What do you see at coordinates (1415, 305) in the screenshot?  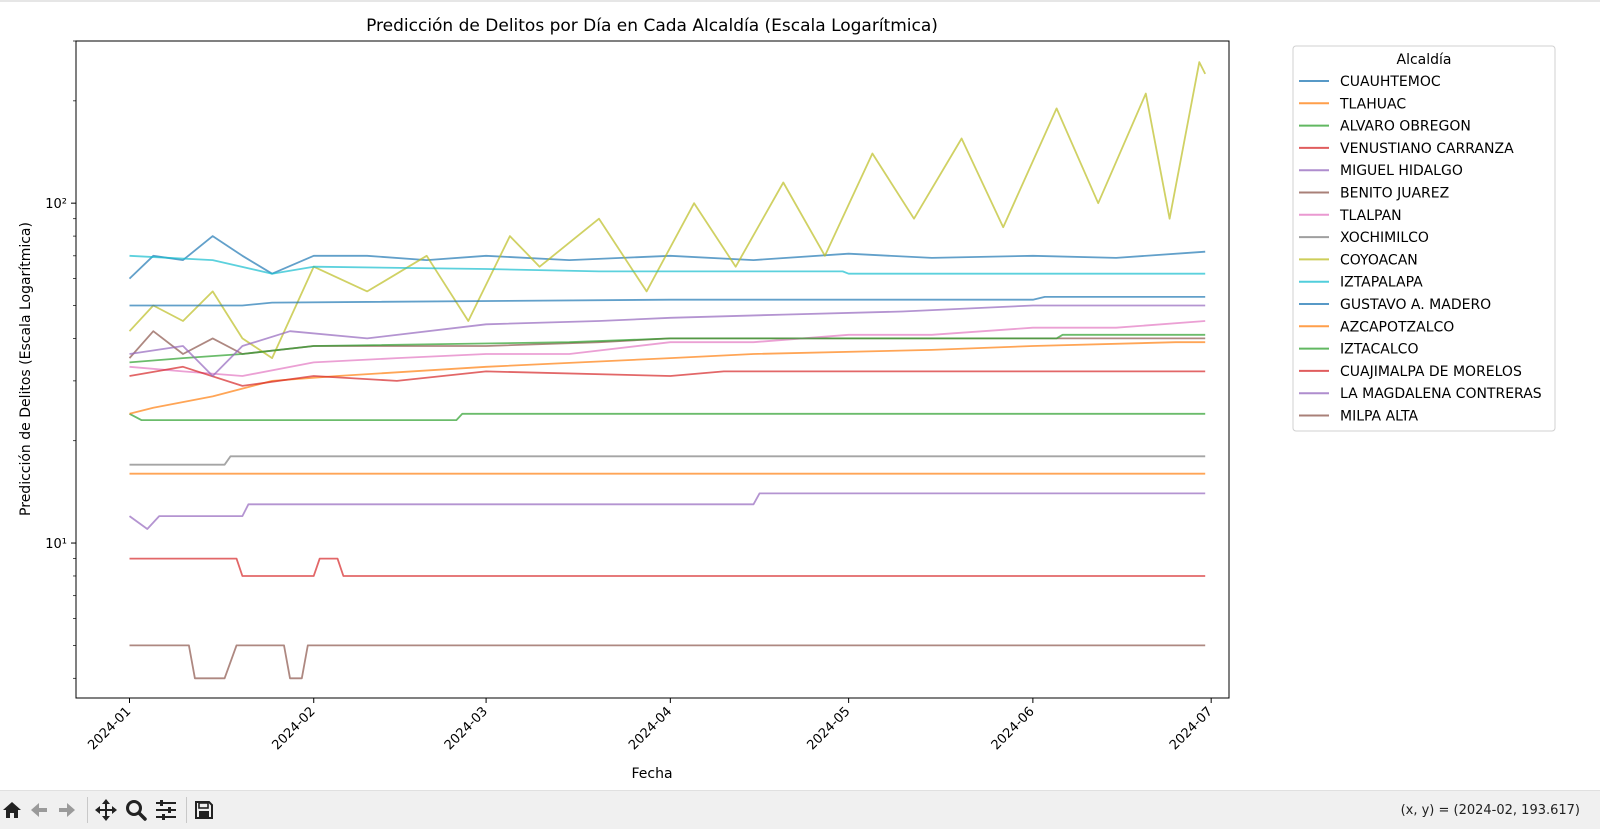 I see `legend-label: GUSTAVO A. MADERO` at bounding box center [1415, 305].